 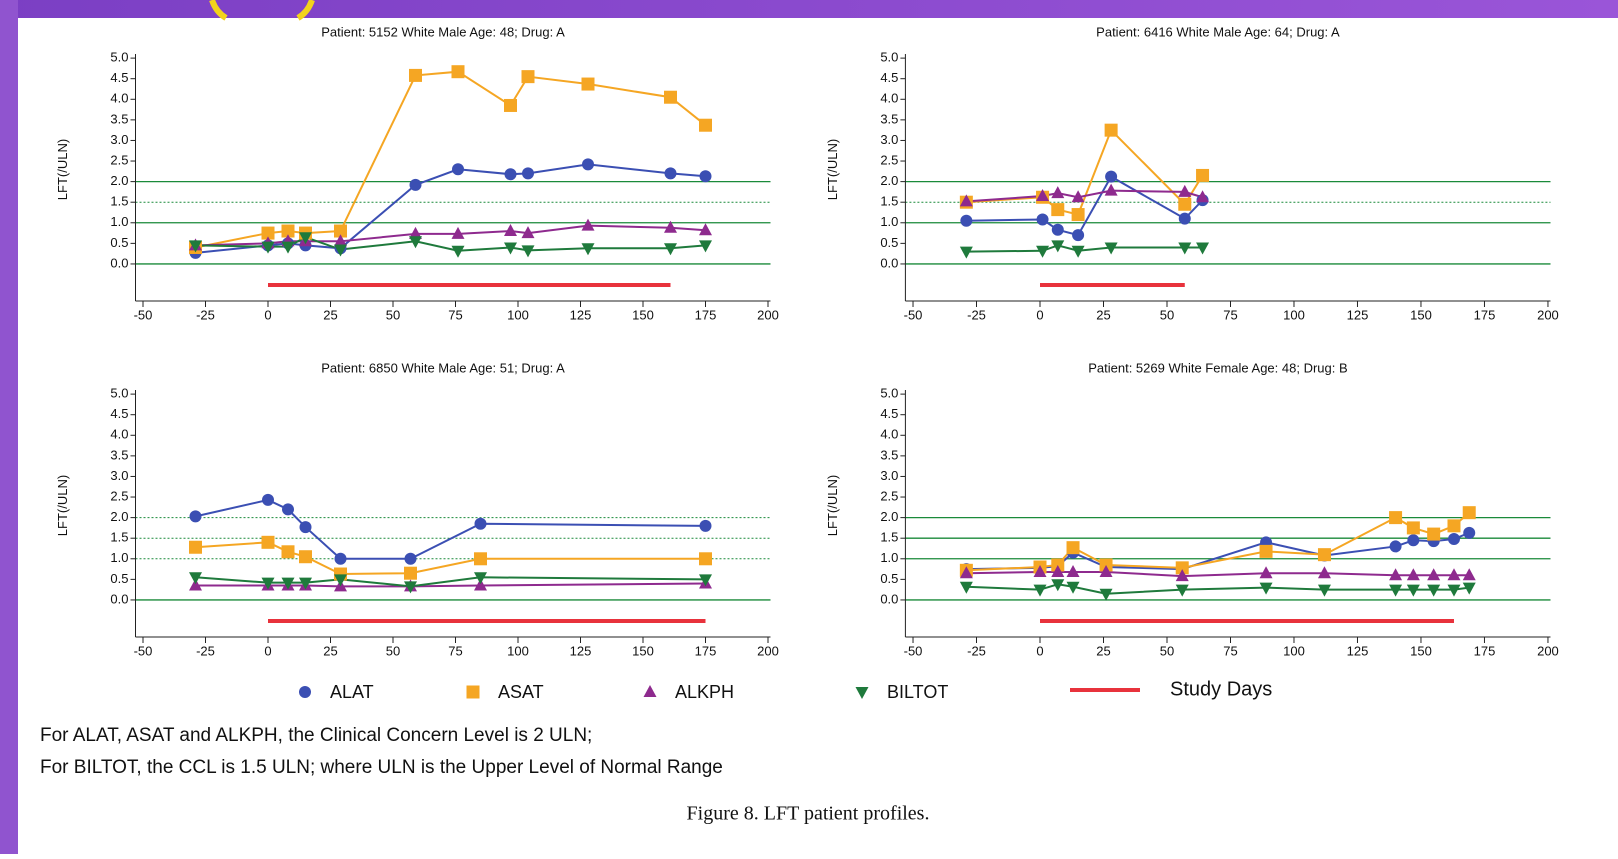 What do you see at coordinates (976, 314) in the screenshot?
I see `x-tick-label: -25` at bounding box center [976, 314].